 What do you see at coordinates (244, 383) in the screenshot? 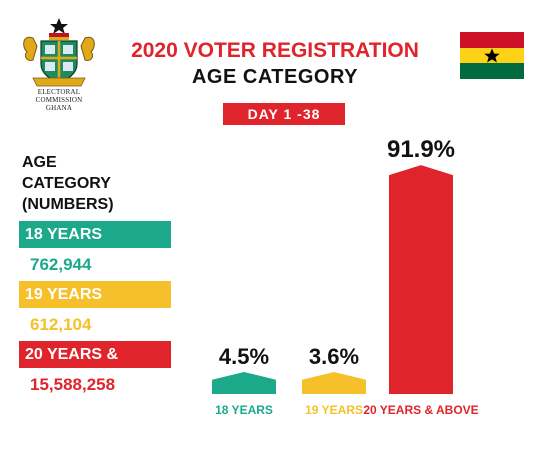
I see `bar-18-years` at bounding box center [244, 383].